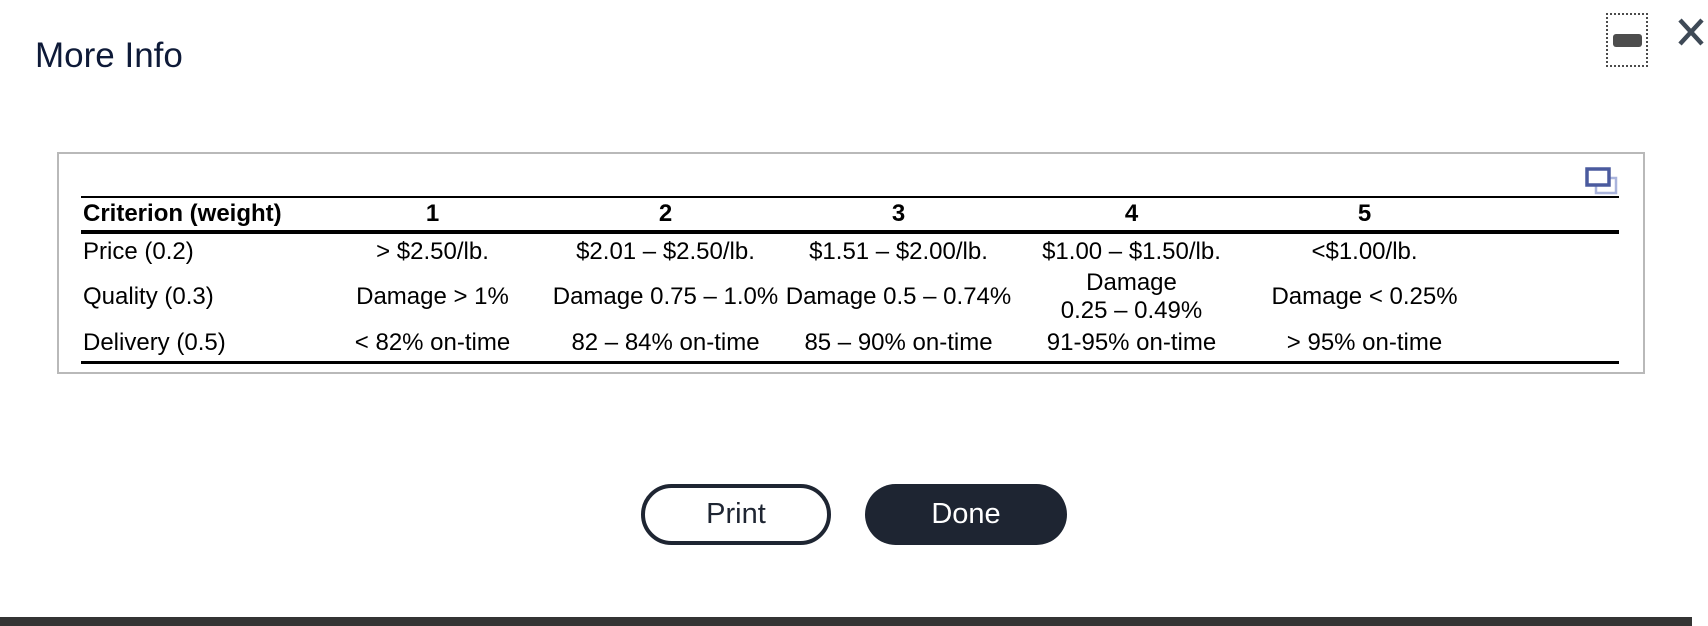 The height and width of the screenshot is (626, 1708). I want to click on value-cell: Damage > 1%, so click(432, 296).